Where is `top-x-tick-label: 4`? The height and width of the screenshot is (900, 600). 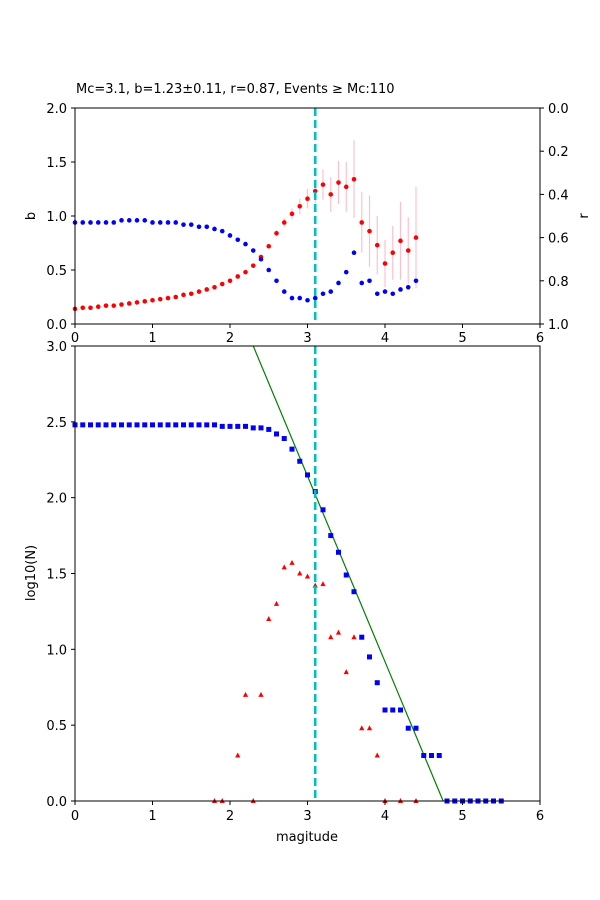
top-x-tick-label: 4 is located at coordinates (385, 338).